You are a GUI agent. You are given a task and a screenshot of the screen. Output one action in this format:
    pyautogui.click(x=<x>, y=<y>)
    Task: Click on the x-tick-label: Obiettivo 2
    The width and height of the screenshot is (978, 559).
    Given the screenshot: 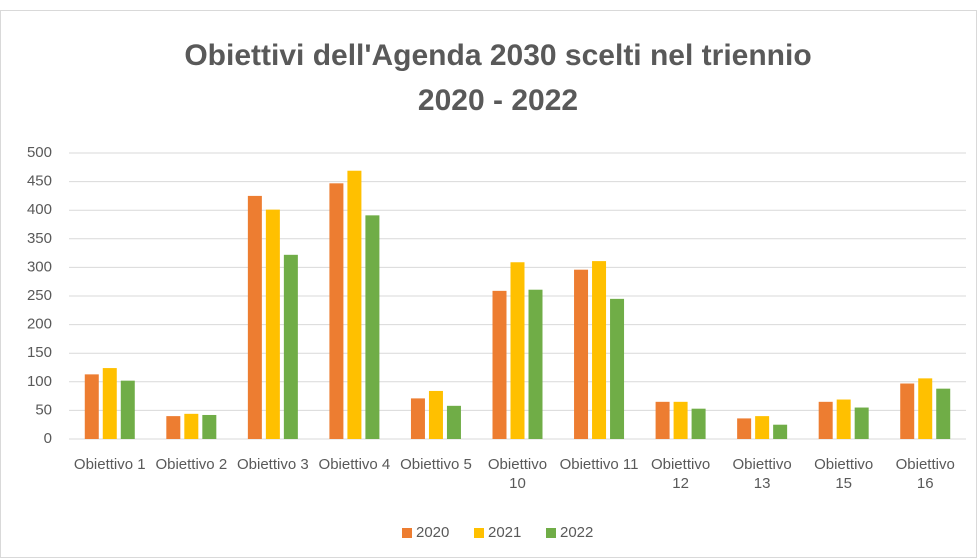 What is the action you would take?
    pyautogui.click(x=191, y=464)
    